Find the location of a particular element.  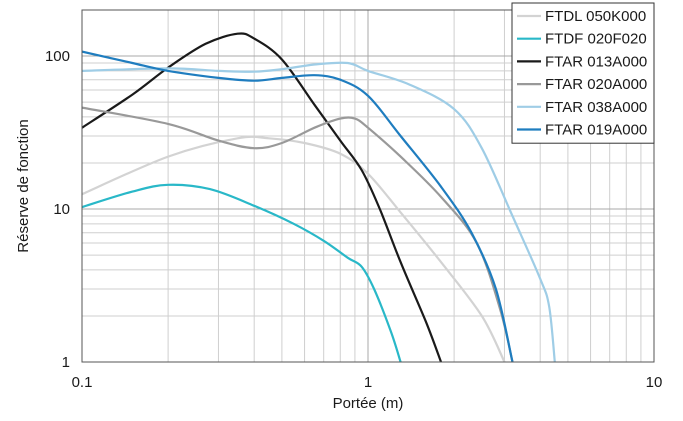

x-tick-label: 1 is located at coordinates (368, 382).